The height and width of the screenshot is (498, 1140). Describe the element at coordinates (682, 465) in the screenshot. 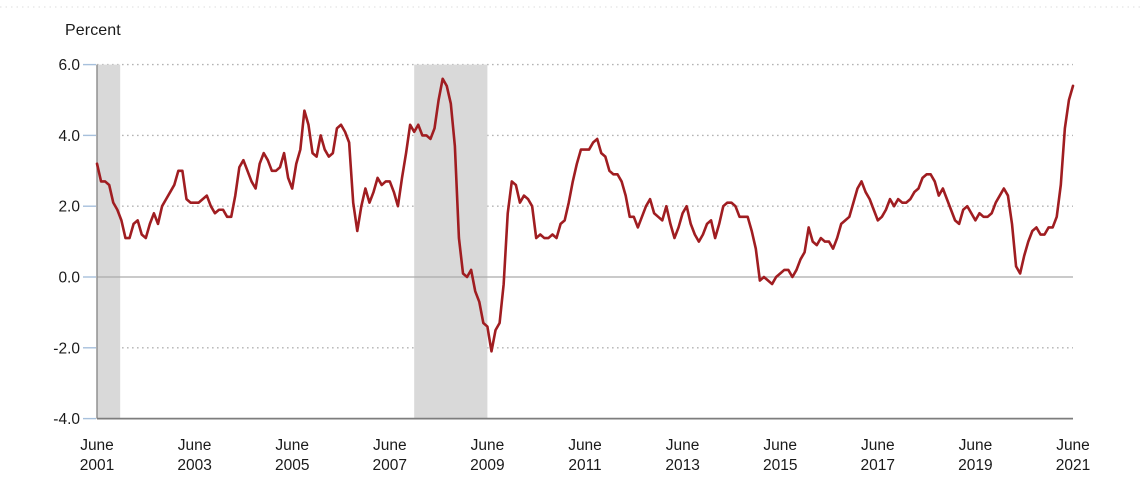

I see `x-tick-label-year: 2013` at that location.